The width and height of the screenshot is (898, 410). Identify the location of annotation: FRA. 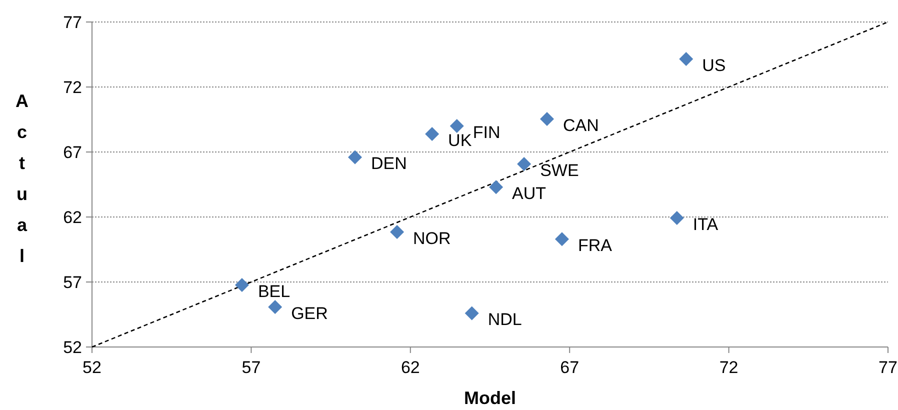
(595, 246).